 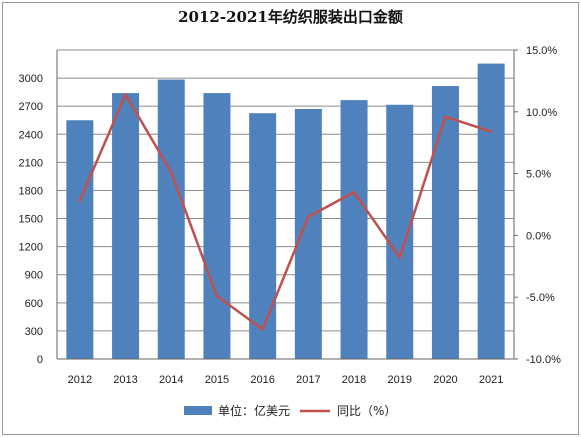 What do you see at coordinates (125, 380) in the screenshot?
I see `x-tick-label: 2013` at bounding box center [125, 380].